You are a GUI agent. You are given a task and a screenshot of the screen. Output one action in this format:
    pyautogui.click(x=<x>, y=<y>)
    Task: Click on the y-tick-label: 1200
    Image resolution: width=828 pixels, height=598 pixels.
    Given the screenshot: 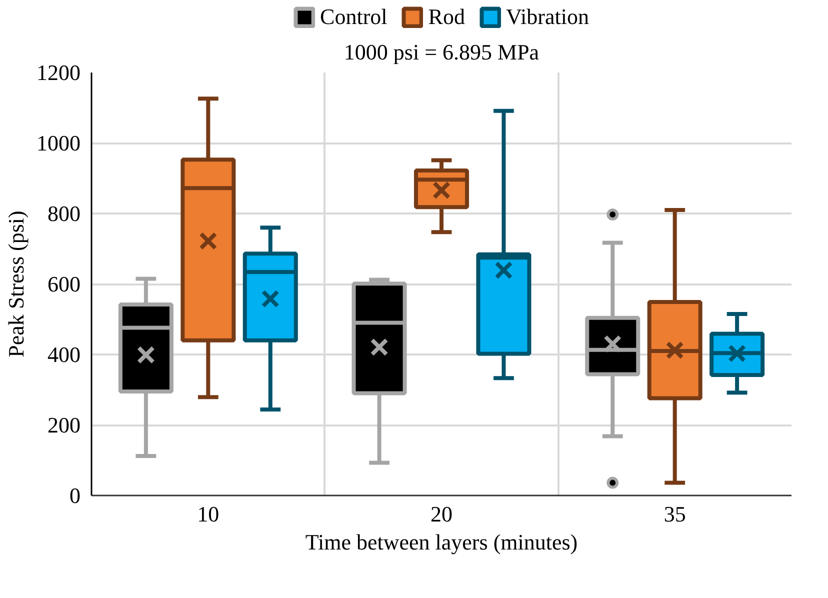 What is the action you would take?
    pyautogui.click(x=58, y=72)
    